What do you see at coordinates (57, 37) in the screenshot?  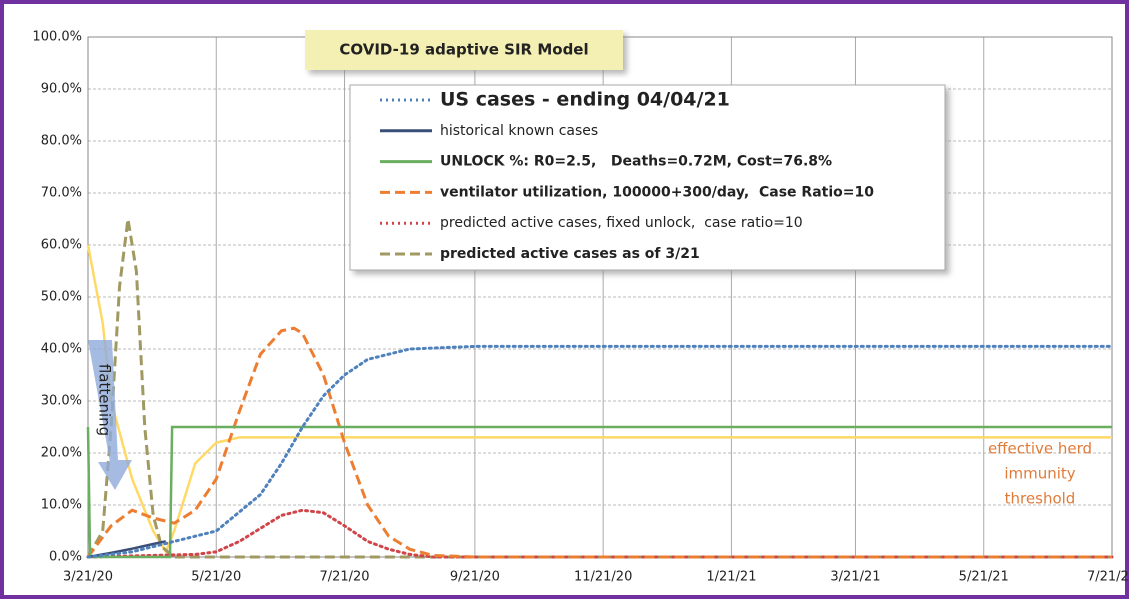 I see `y-tick-label: 100.0%` at bounding box center [57, 37].